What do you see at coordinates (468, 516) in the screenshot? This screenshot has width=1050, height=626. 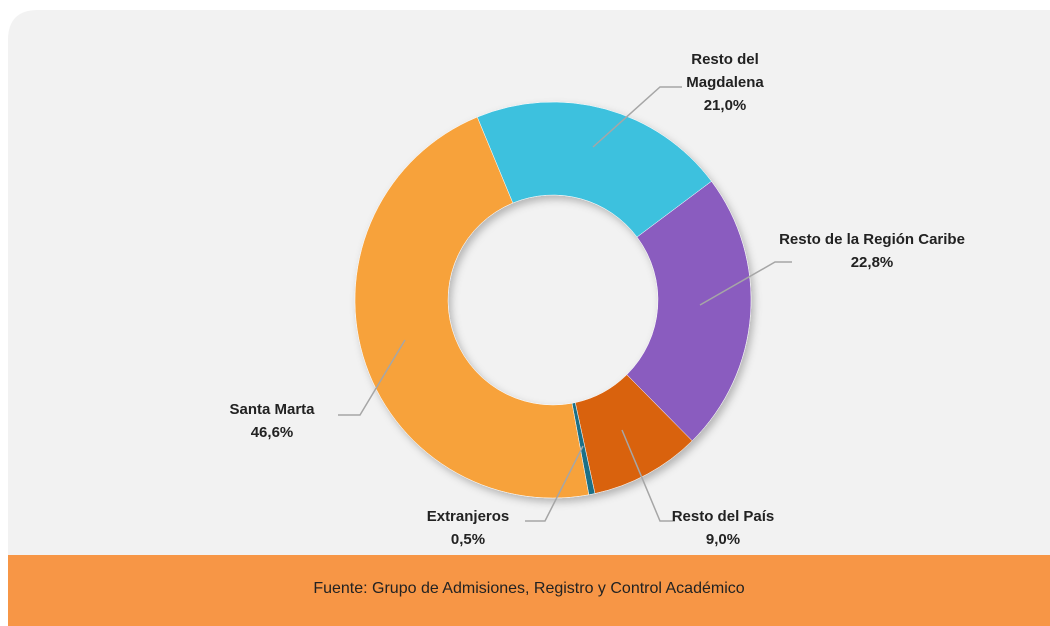 I see `category-name: Extranjeros` at bounding box center [468, 516].